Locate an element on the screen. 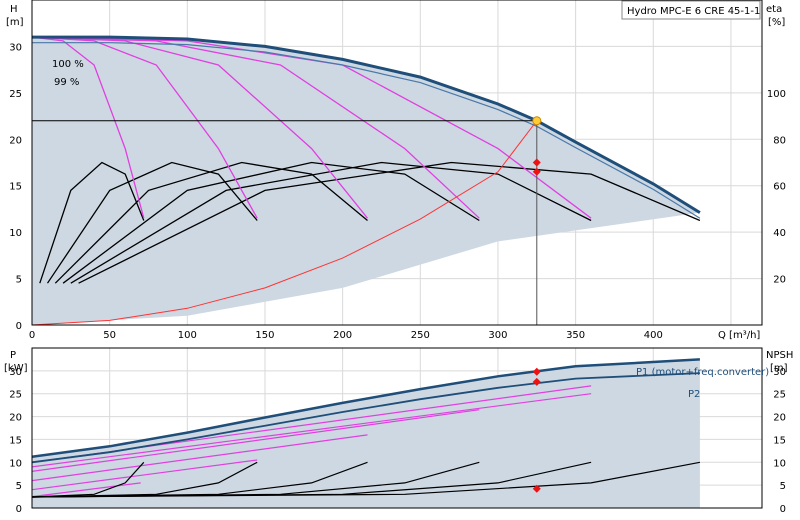  h-tick-label: 25 is located at coordinates (15, 94).